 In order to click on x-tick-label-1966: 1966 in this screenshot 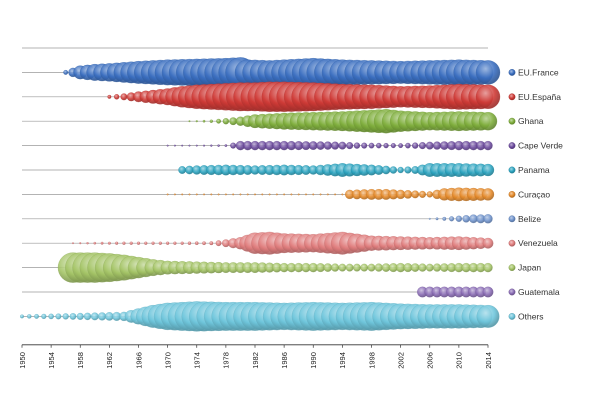, I will do `click(138, 360)`.